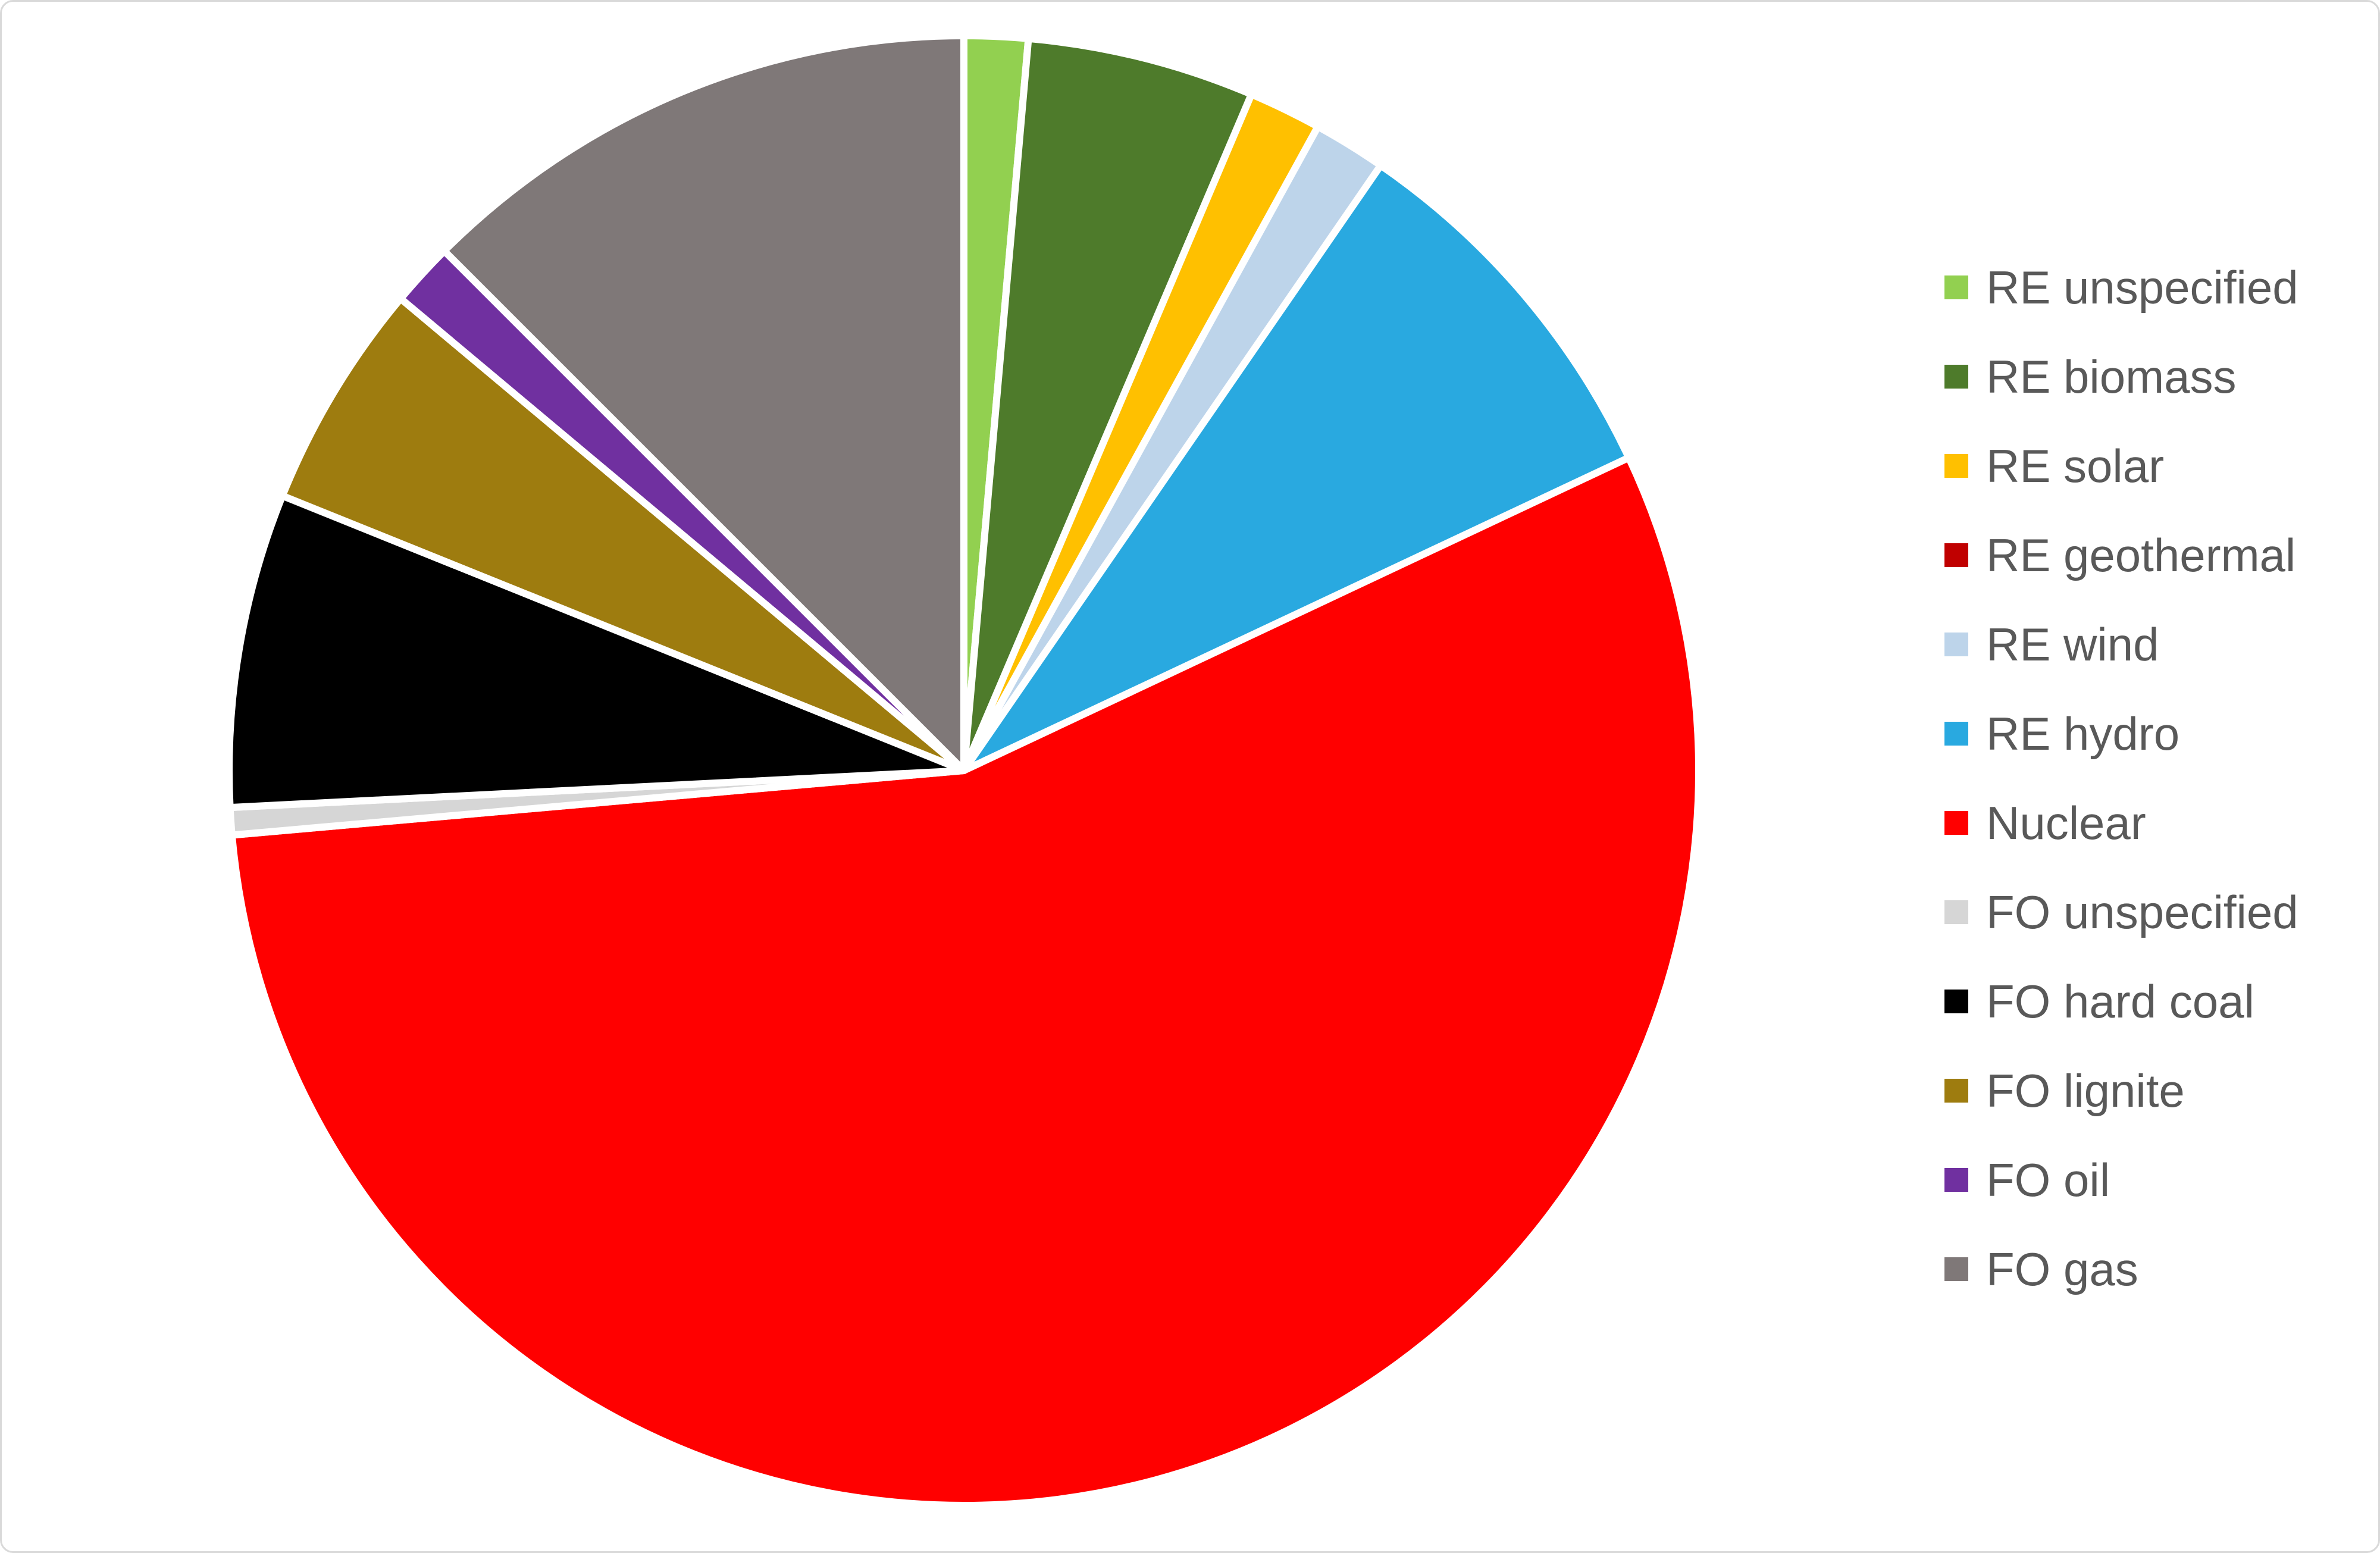 The width and height of the screenshot is (2380, 1553). What do you see at coordinates (1956, 1180) in the screenshot?
I see `legend-swatch-fo-oil` at bounding box center [1956, 1180].